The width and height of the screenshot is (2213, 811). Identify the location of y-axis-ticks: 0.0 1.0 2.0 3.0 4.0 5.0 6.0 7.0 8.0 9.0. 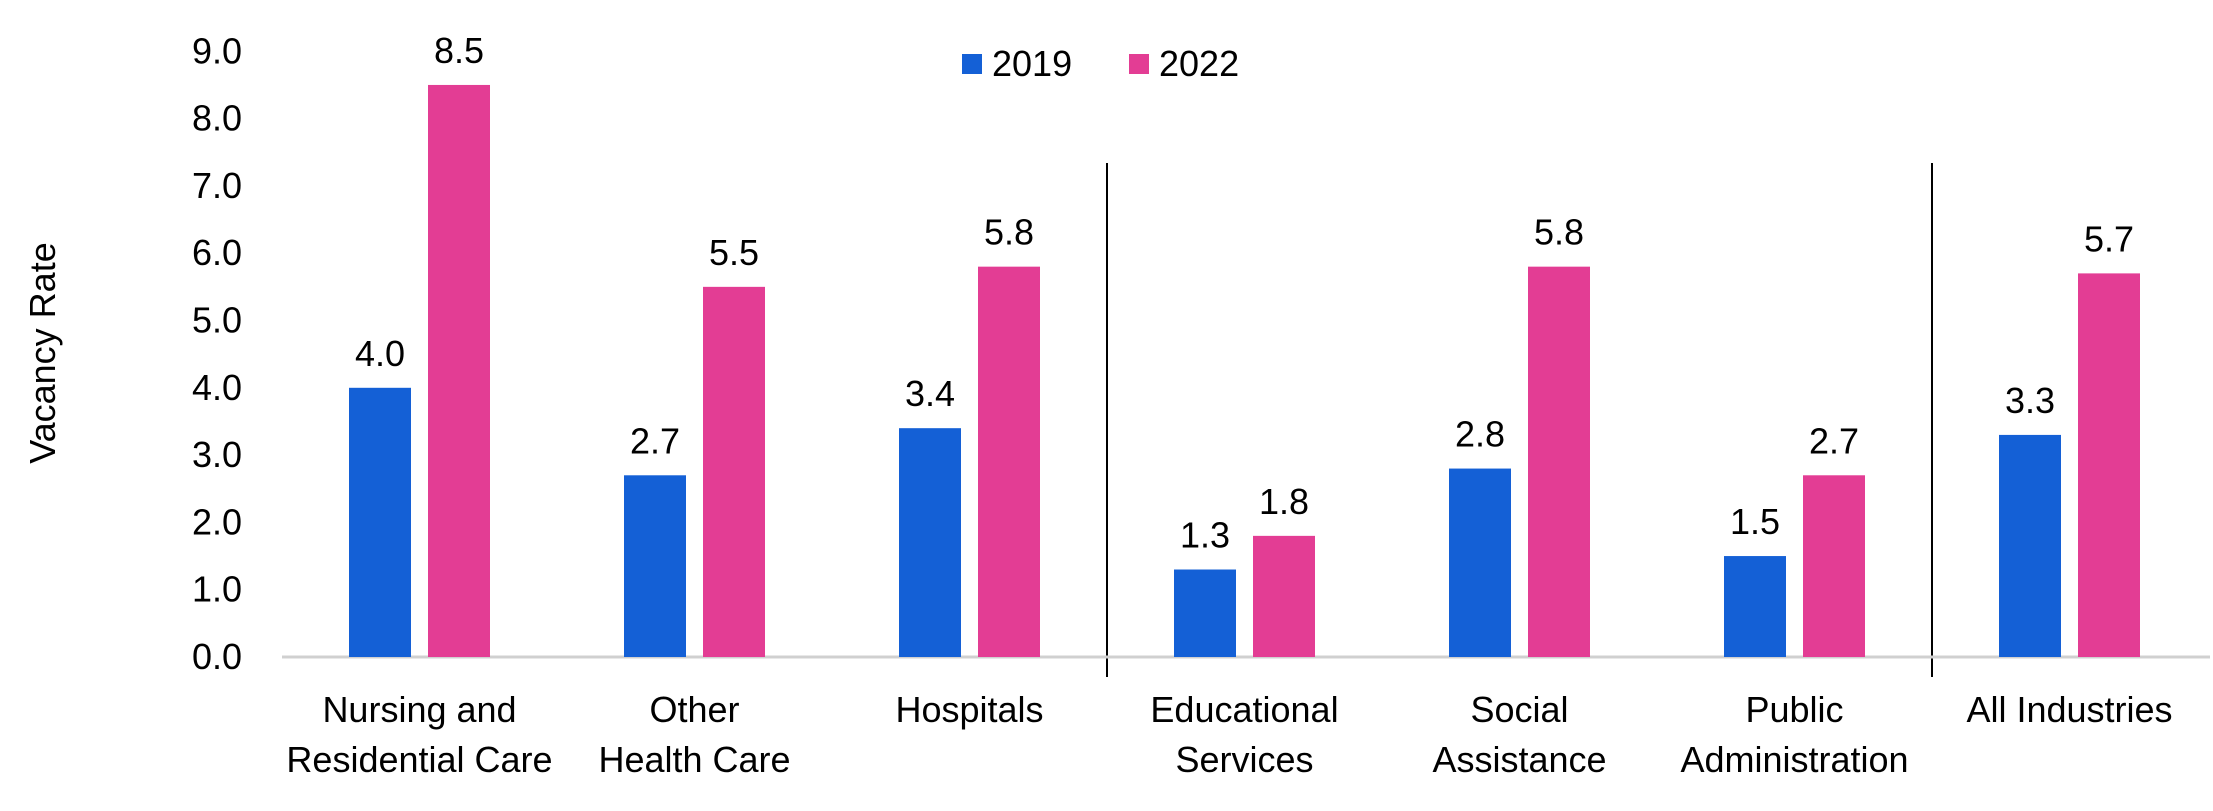
(217, 353).